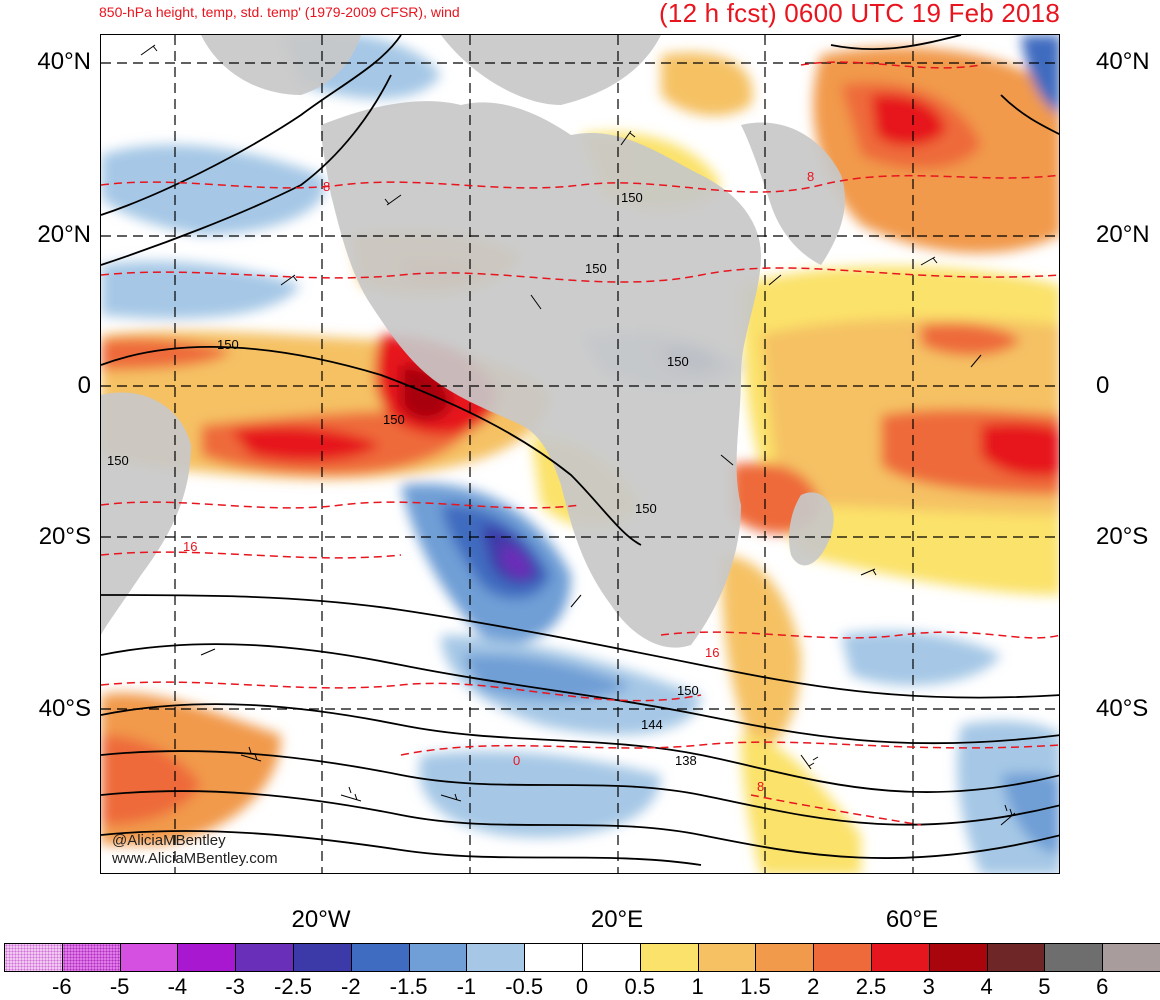 Image resolution: width=1160 pixels, height=1000 pixels. What do you see at coordinates (686, 760) in the screenshot?
I see `height-label-10: 138` at bounding box center [686, 760].